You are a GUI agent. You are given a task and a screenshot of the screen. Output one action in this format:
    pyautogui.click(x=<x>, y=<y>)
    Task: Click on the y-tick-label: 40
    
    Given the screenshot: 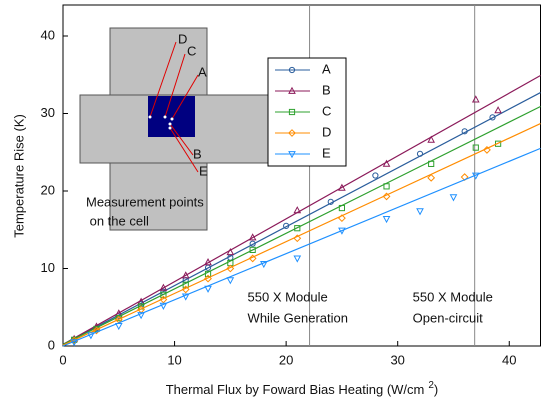 What is the action you would take?
    pyautogui.click(x=48, y=34)
    